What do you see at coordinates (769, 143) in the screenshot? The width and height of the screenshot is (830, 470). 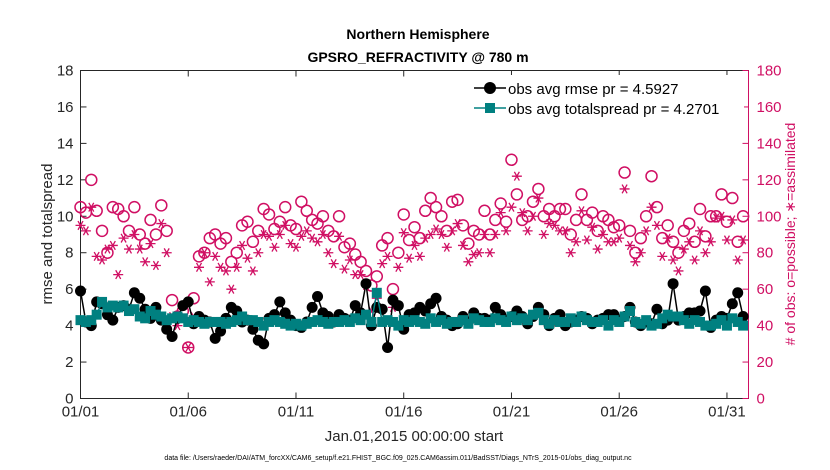 I see `y2-tick-label: 140` at bounding box center [769, 143].